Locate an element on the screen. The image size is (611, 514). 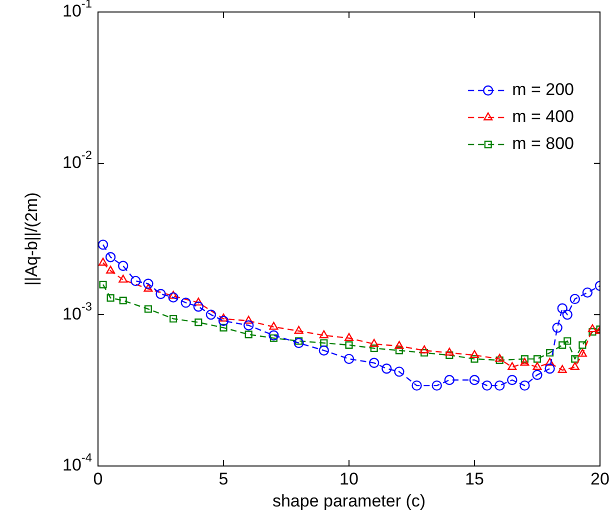
x-axis-title: shape parameter (c) is located at coordinates (349, 500).